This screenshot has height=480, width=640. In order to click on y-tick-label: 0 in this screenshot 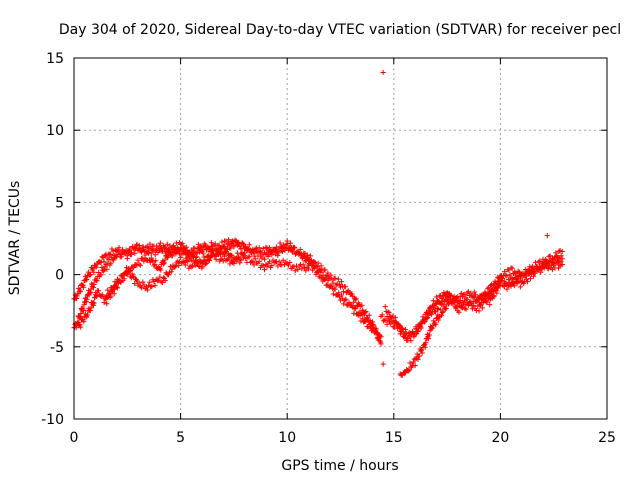, I will do `click(59, 276)`.